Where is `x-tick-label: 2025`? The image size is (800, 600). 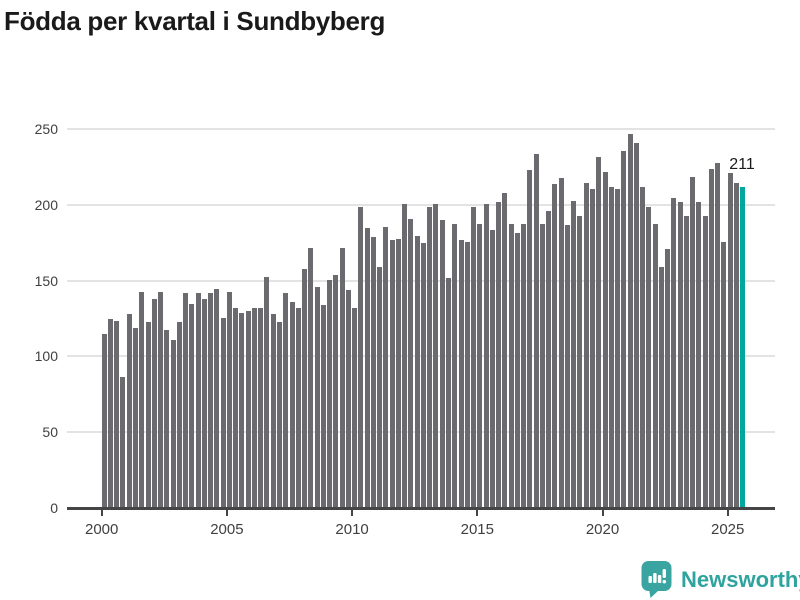 x-tick-label: 2025 is located at coordinates (728, 529).